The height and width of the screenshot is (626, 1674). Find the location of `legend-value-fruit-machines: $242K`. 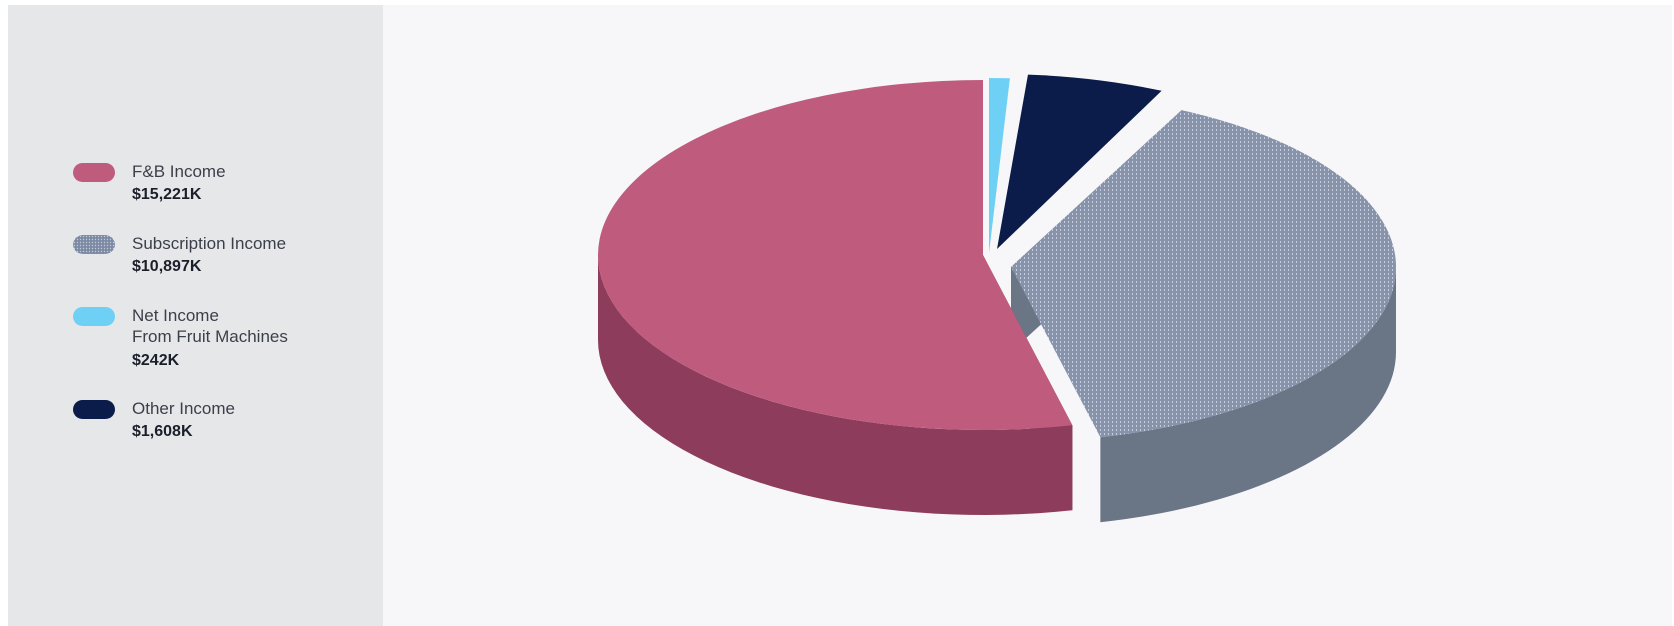

legend-value-fruit-machines: $242K is located at coordinates (156, 360).